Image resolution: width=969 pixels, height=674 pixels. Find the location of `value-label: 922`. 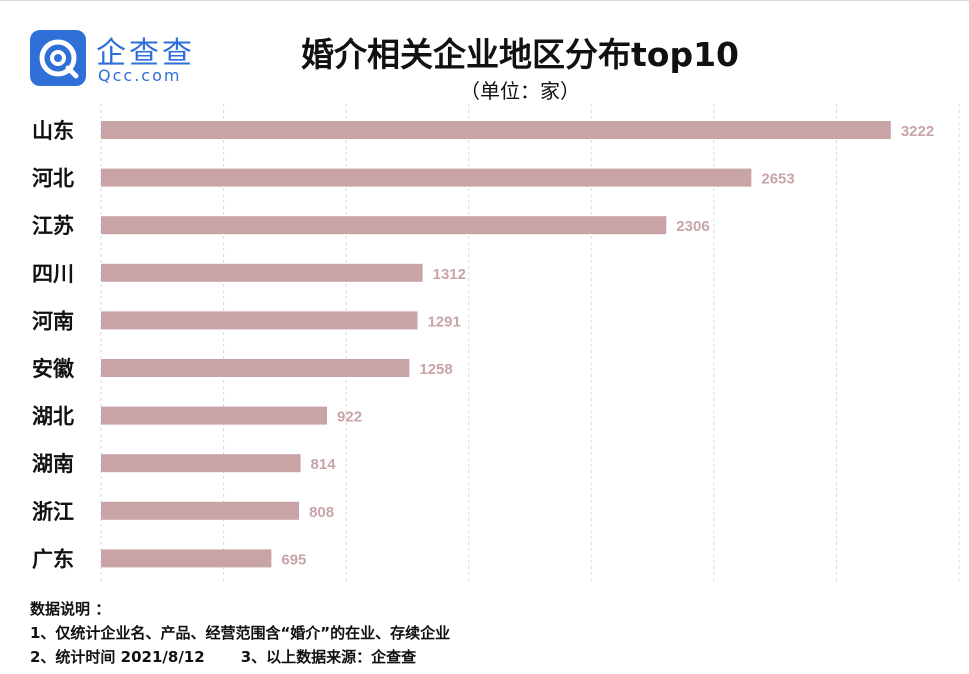

value-label: 922 is located at coordinates (349, 417).